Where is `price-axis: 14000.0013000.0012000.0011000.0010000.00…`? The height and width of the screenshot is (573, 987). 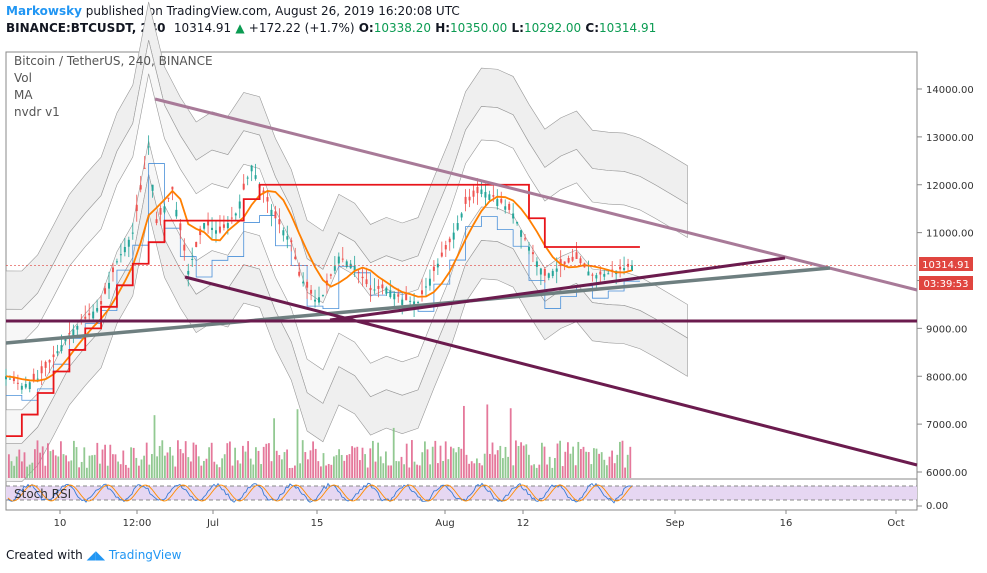 price-axis: 14000.0013000.0012000.0011000.0010000.00… is located at coordinates (945, 298).